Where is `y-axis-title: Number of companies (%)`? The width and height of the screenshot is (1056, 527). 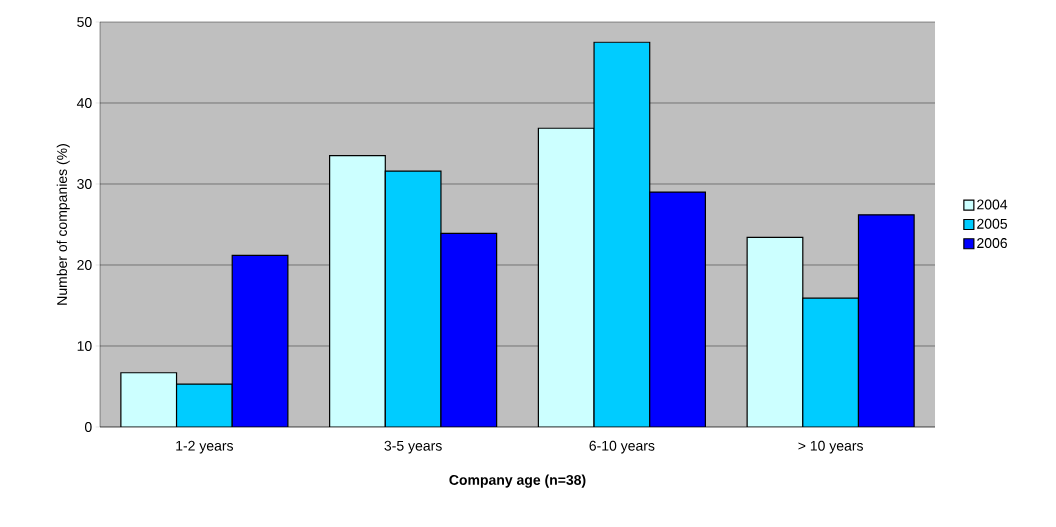 y-axis-title: Number of companies (%) is located at coordinates (63, 224).